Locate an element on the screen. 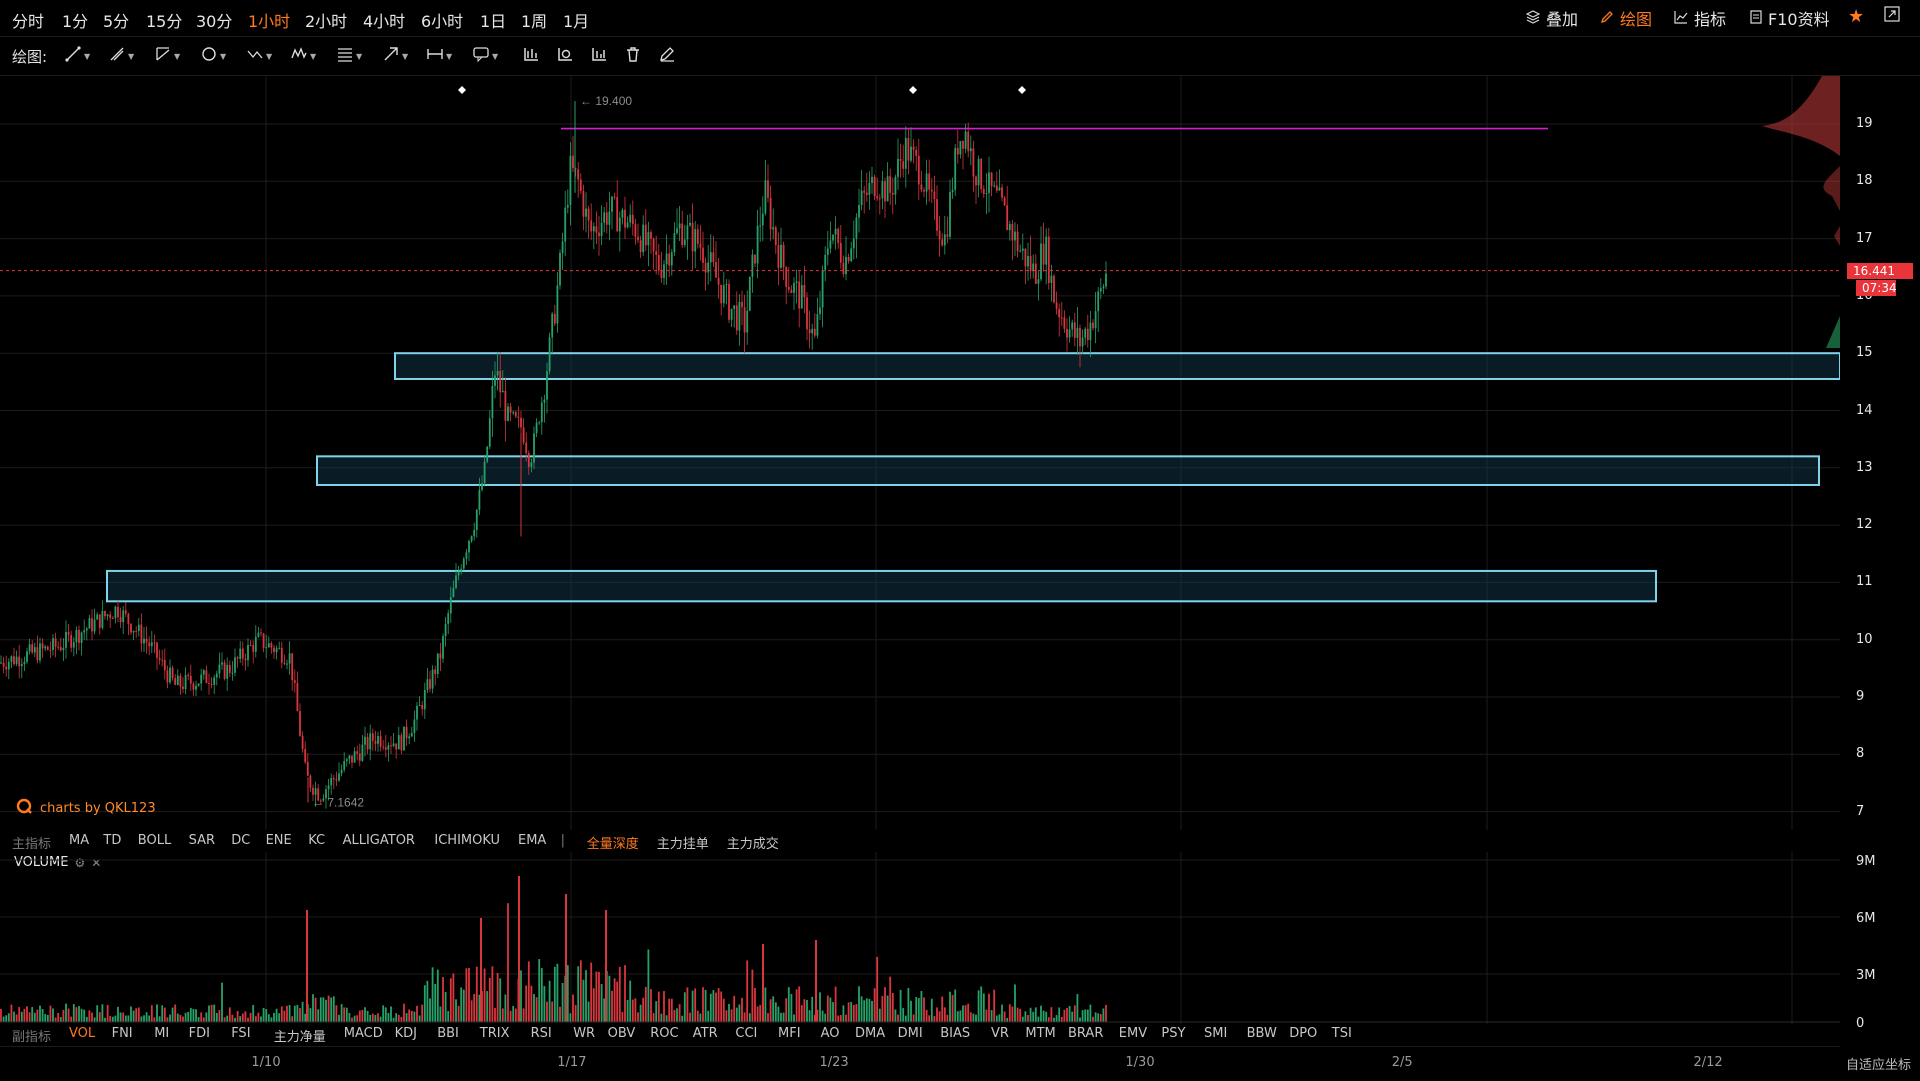 The image size is (1920, 1081). timeframe-10: 1周 is located at coordinates (534, 21).